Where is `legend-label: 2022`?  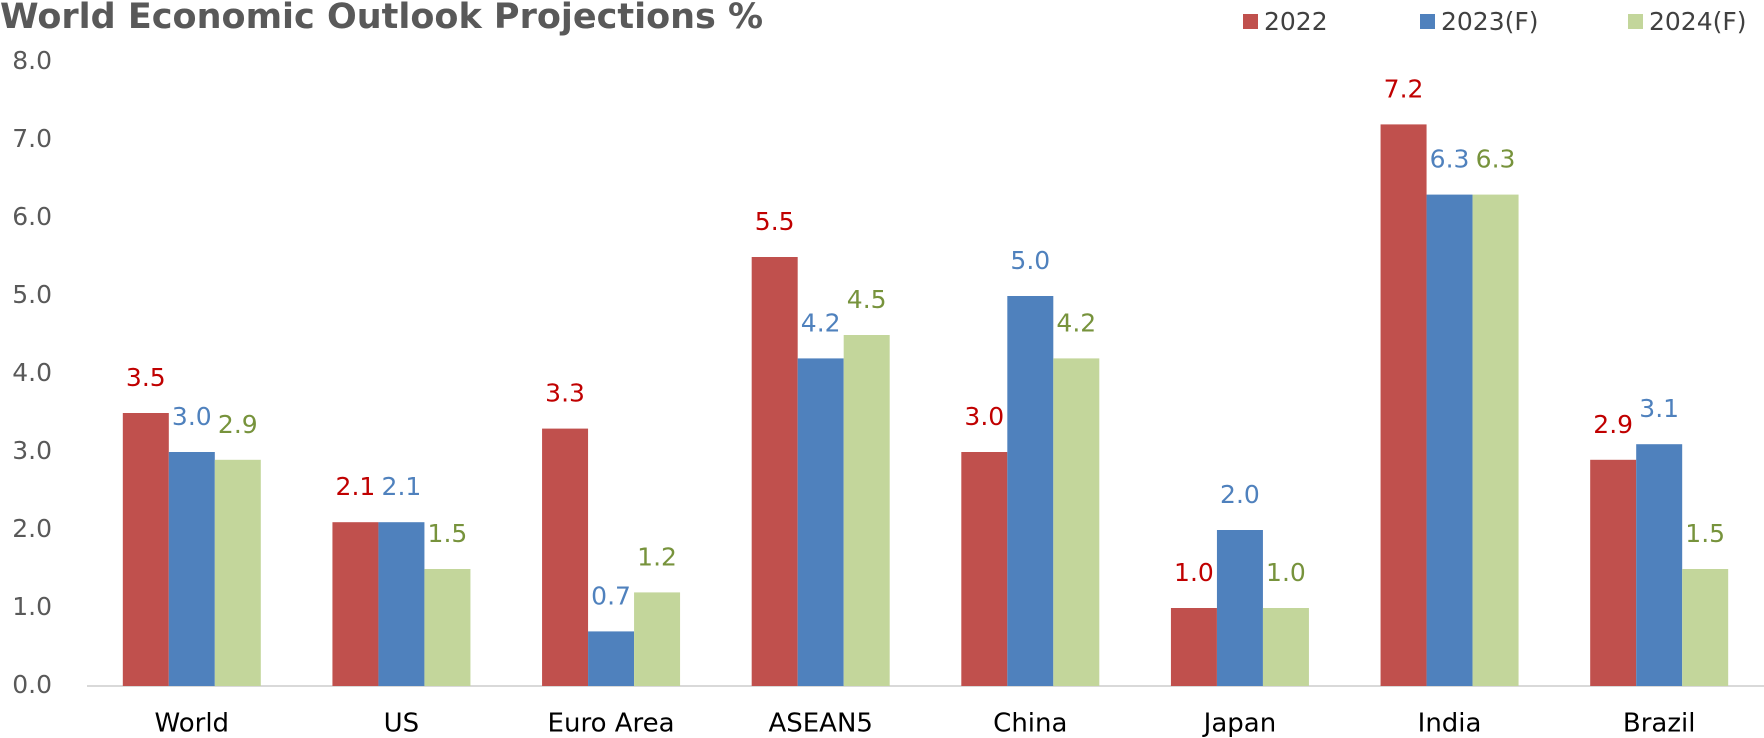 legend-label: 2022 is located at coordinates (1296, 21).